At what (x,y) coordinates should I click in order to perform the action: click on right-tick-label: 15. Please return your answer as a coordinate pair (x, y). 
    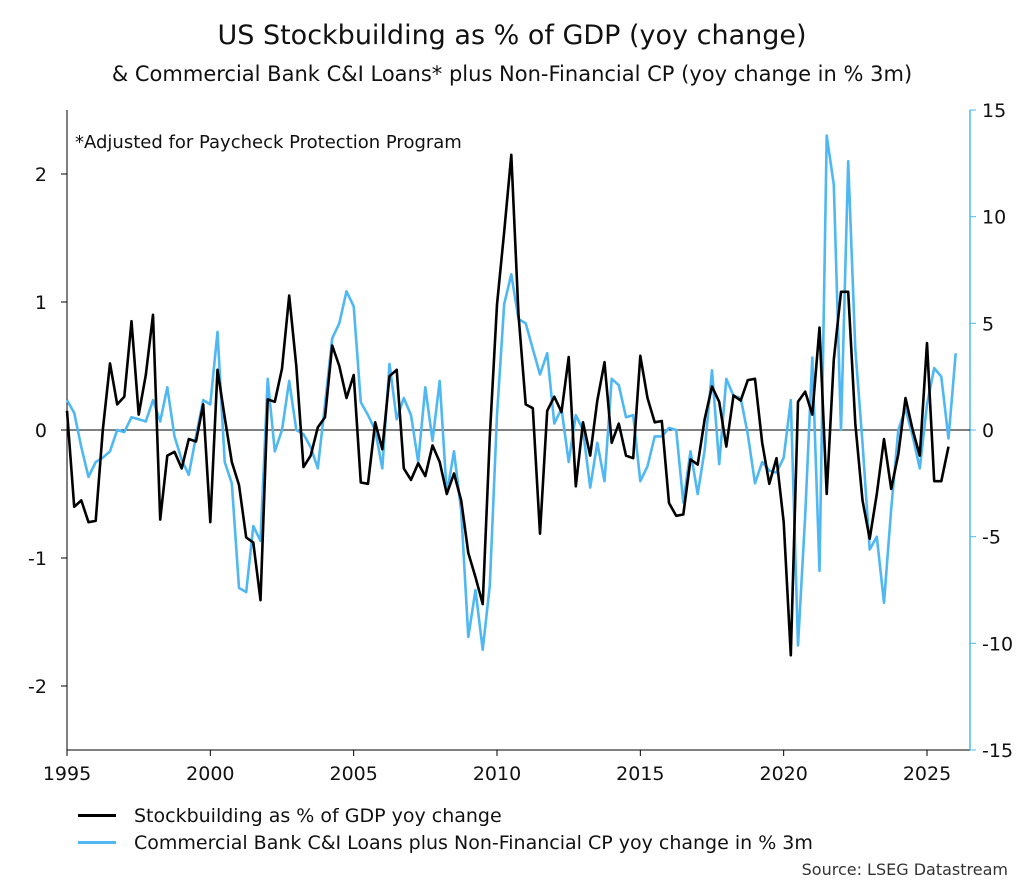
    Looking at the image, I should click on (994, 111).